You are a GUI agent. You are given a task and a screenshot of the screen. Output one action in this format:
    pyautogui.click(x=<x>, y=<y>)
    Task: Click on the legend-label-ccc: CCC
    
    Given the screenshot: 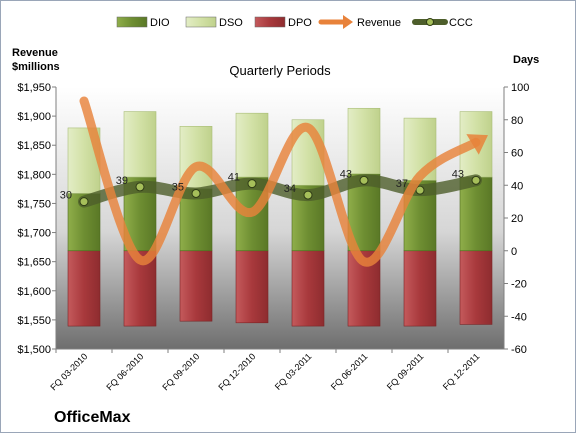 What is the action you would take?
    pyautogui.click(x=461, y=23)
    